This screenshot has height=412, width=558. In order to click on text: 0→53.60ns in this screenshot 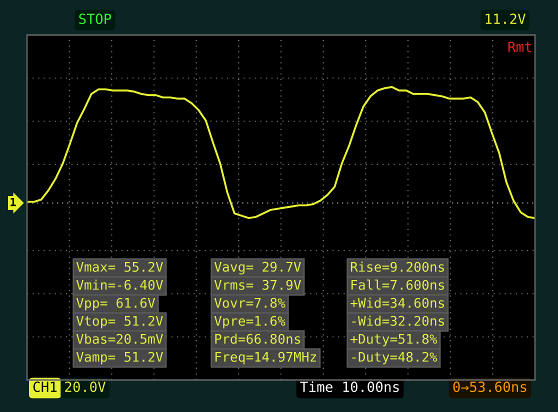, I will do `click(489, 387)`.